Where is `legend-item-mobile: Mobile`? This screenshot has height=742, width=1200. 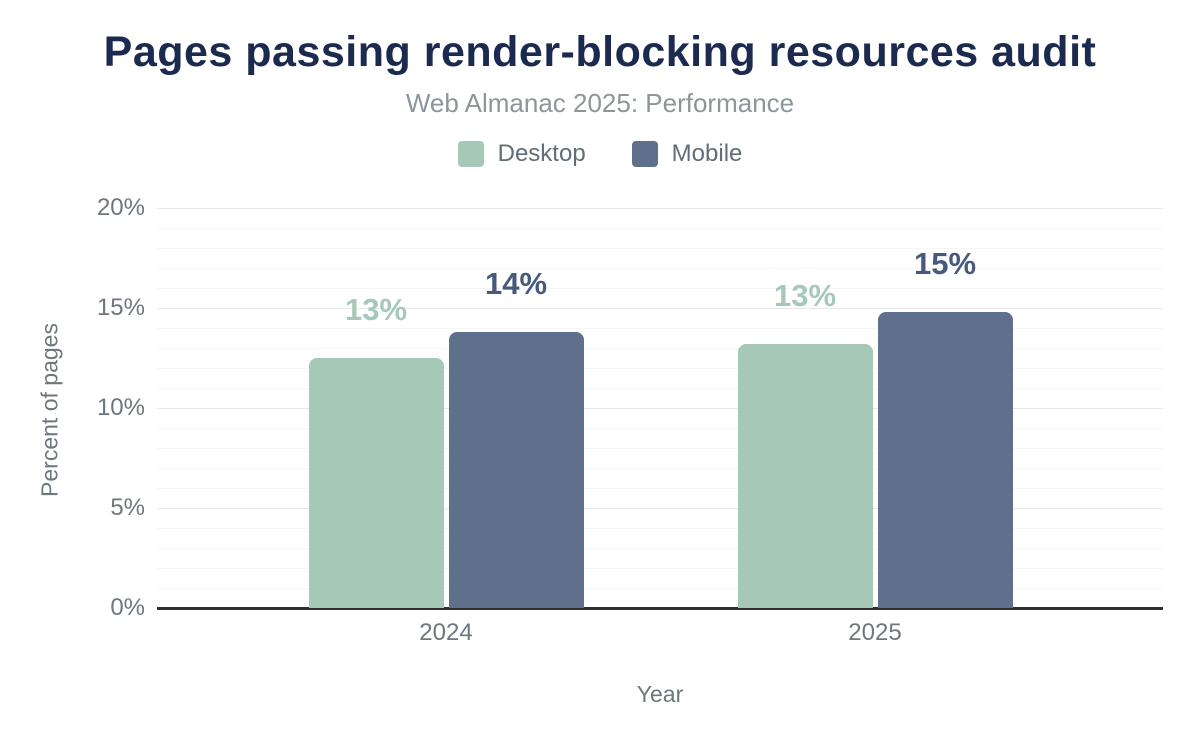
legend-item-mobile: Mobile is located at coordinates (687, 154).